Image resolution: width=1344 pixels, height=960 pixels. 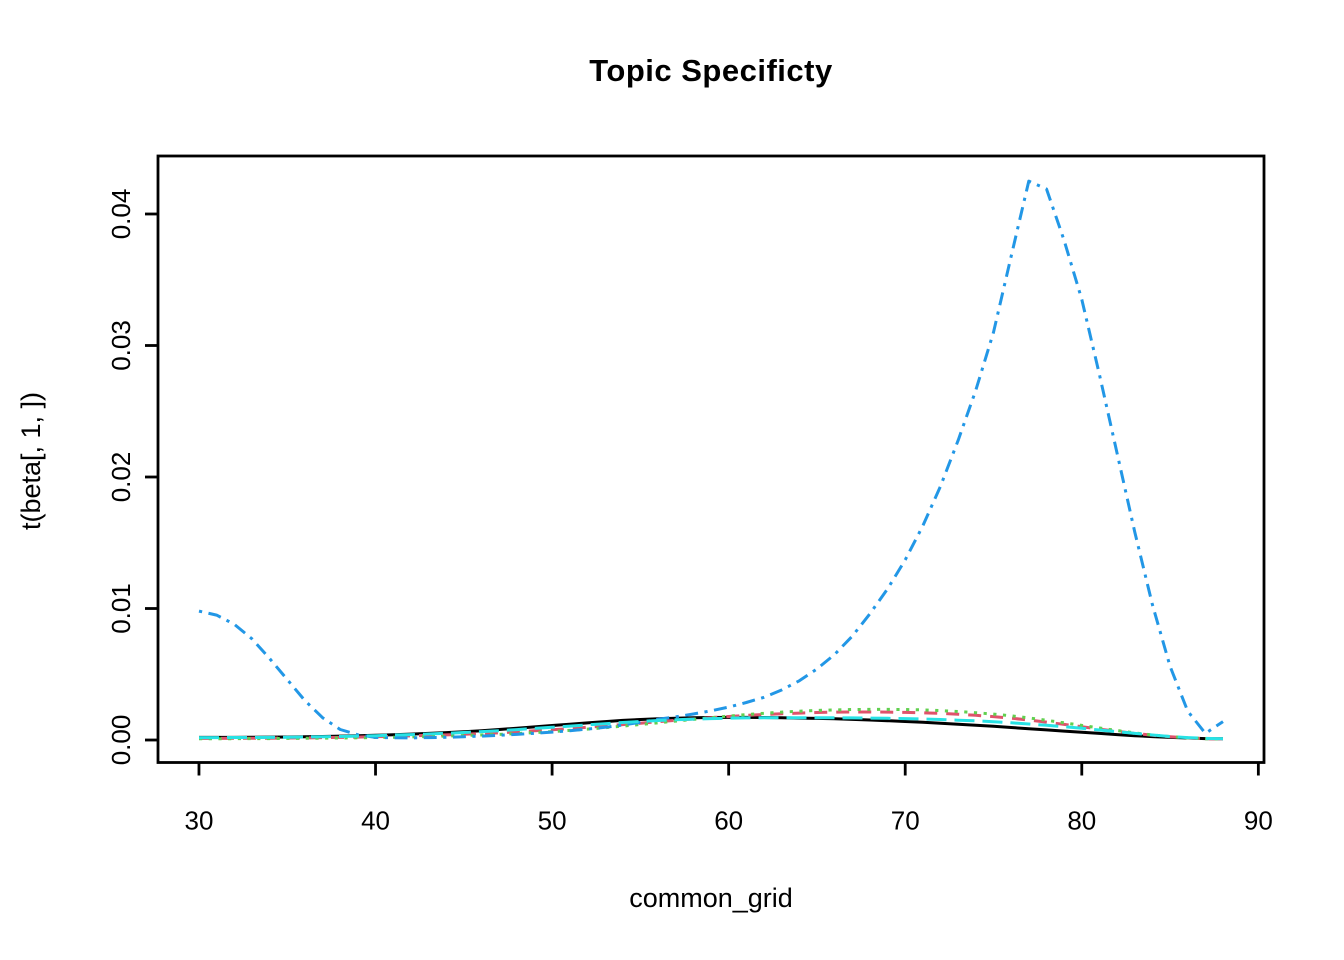 I want to click on y-tick-label: 0.03, so click(x=121, y=345).